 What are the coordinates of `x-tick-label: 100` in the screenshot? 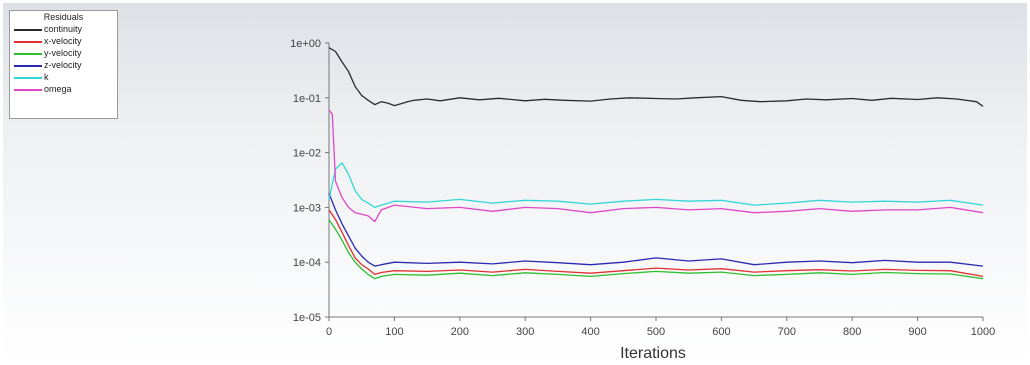 It's located at (394, 332).